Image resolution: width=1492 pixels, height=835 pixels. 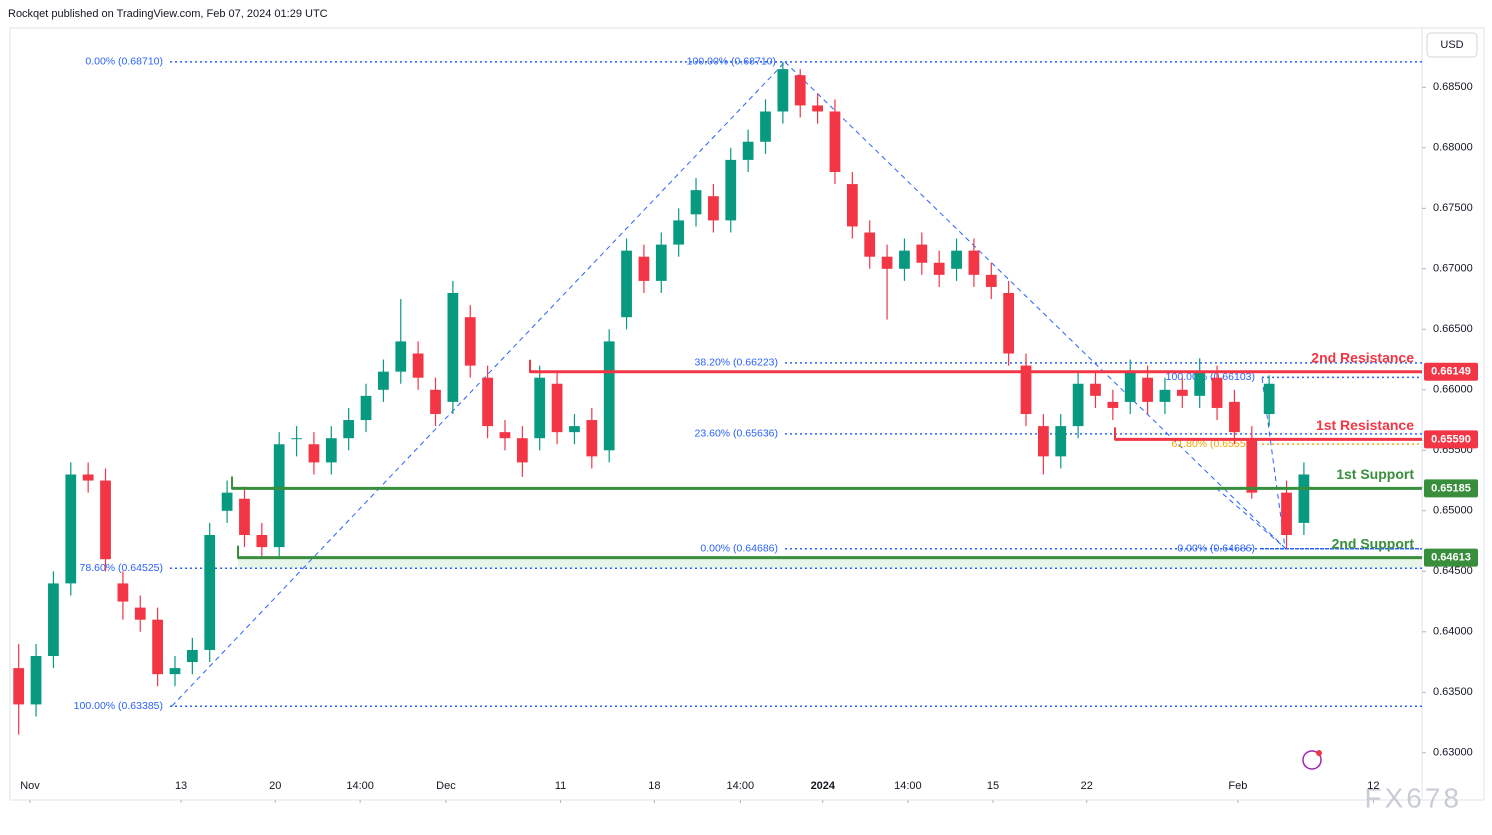 What do you see at coordinates (560, 786) in the screenshot?
I see `x-tick-label: 11` at bounding box center [560, 786].